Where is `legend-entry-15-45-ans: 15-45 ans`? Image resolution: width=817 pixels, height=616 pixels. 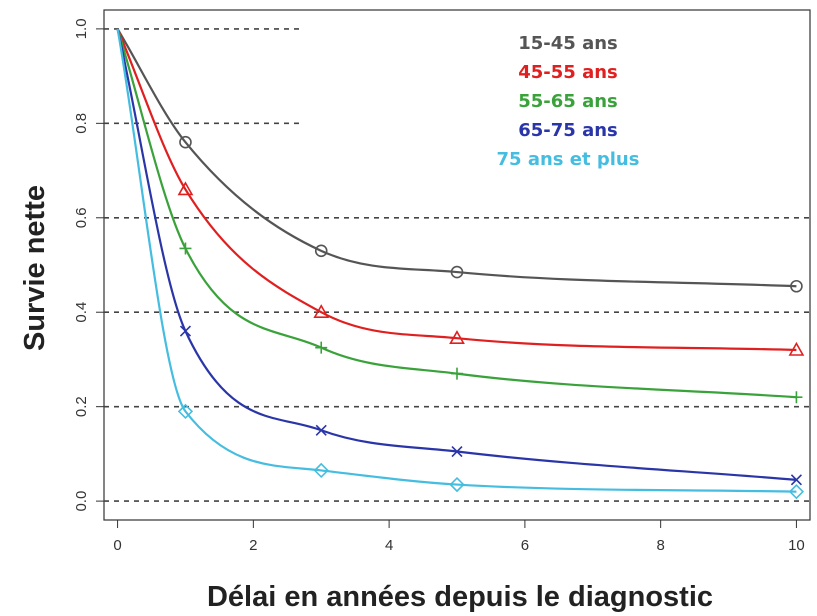
legend-entry-15-45-ans: 15-45 ans is located at coordinates (568, 43).